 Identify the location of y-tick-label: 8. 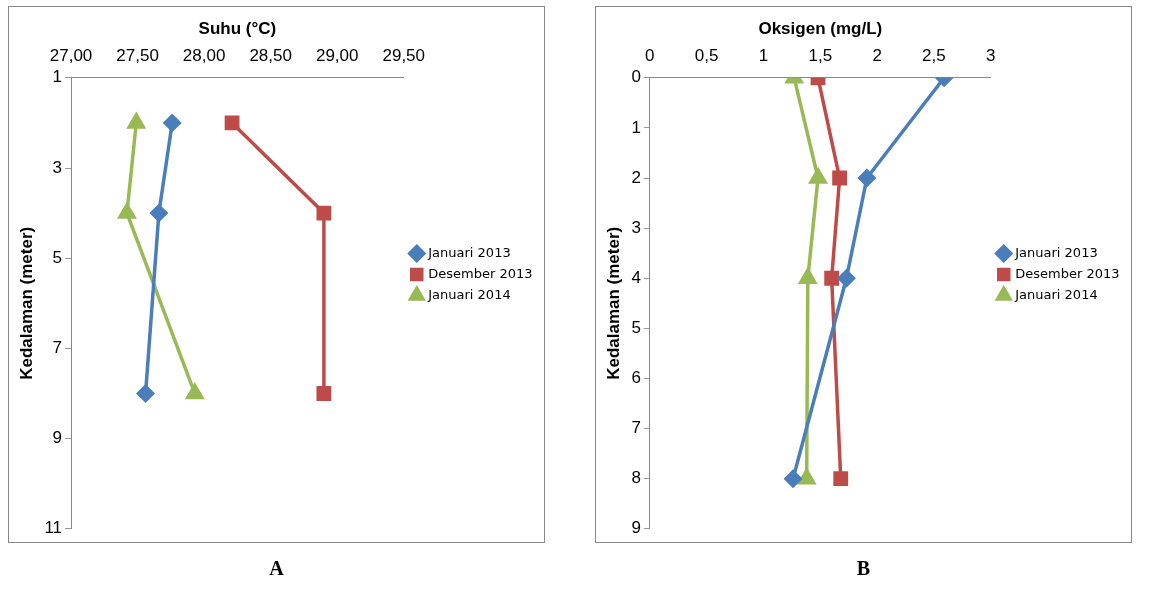
(636, 478).